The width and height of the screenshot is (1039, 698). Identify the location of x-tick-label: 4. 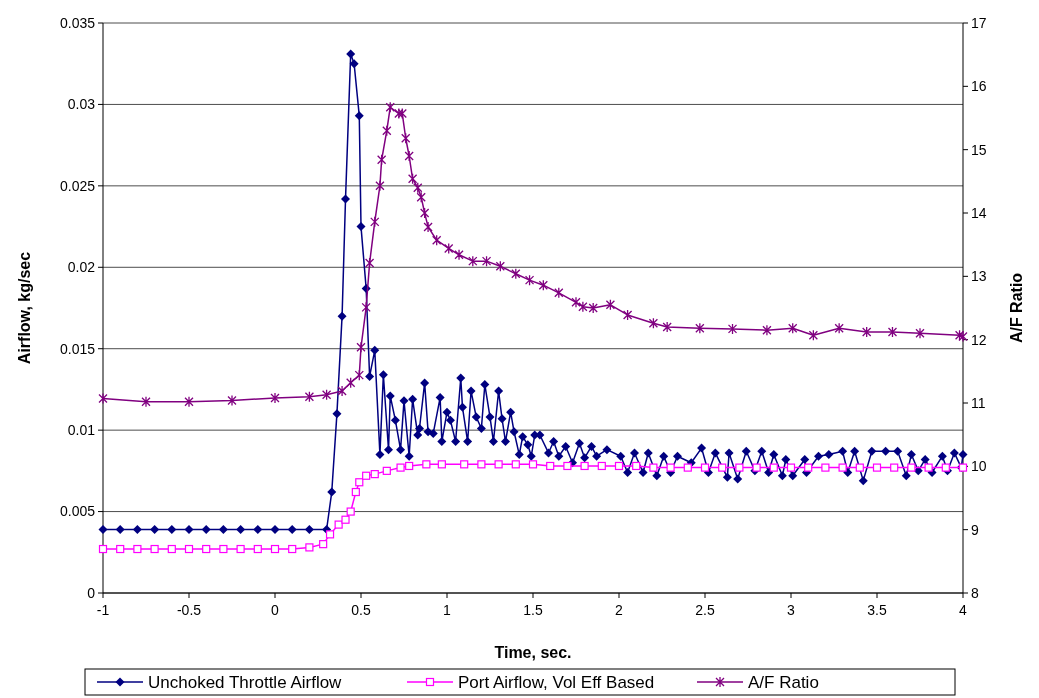
(963, 610).